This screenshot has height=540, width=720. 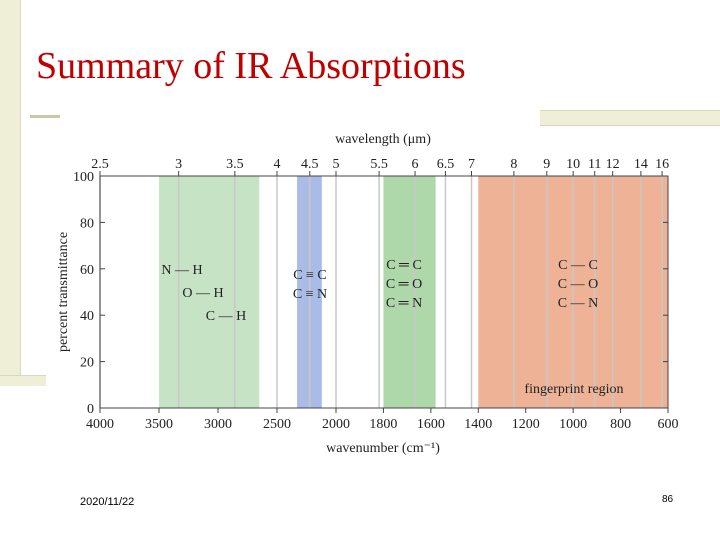 I want to click on bond-label: N — H, so click(x=181, y=270).